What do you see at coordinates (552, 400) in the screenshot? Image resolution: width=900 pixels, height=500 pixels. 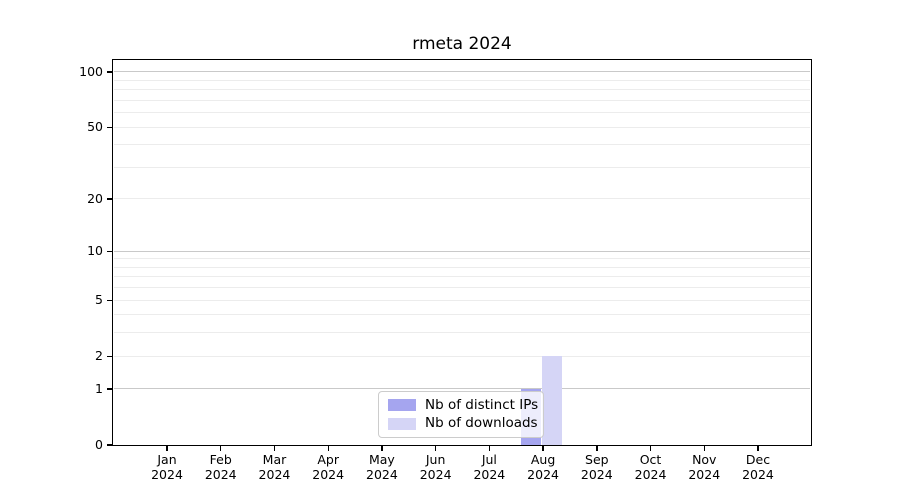 I see `bar-downloads` at bounding box center [552, 400].